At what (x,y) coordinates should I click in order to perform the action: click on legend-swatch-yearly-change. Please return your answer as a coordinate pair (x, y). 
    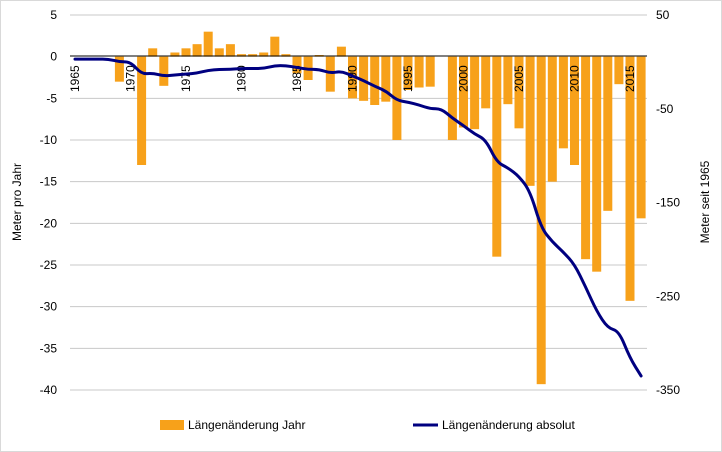
    Looking at the image, I should click on (172, 425).